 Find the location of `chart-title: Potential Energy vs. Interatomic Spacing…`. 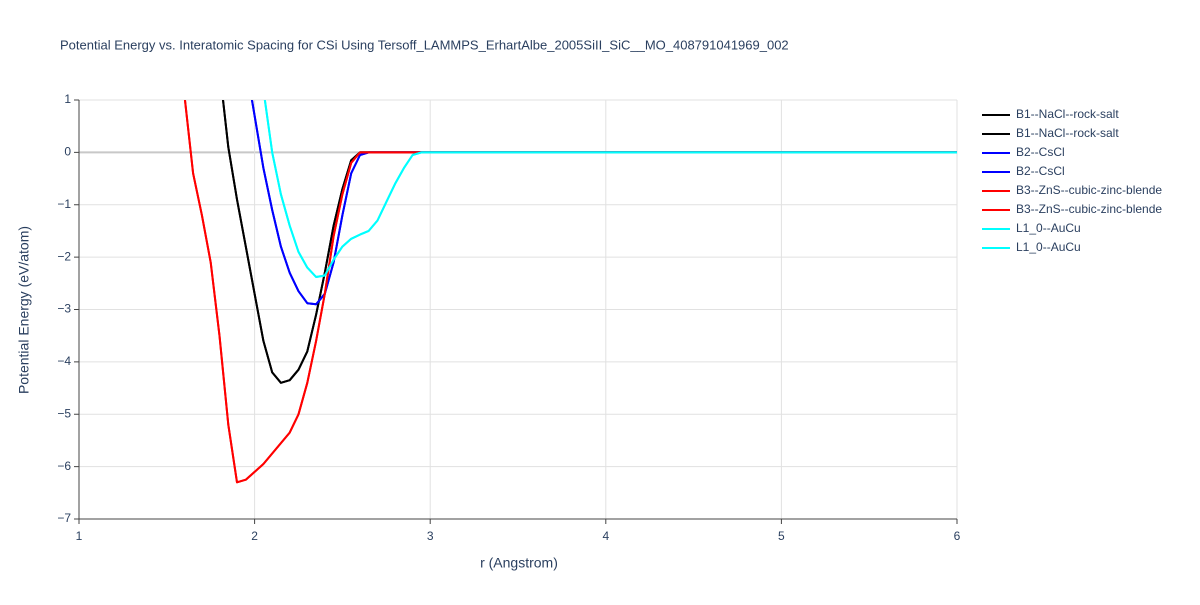

chart-title: Potential Energy vs. Interatomic Spacing… is located at coordinates (424, 44).